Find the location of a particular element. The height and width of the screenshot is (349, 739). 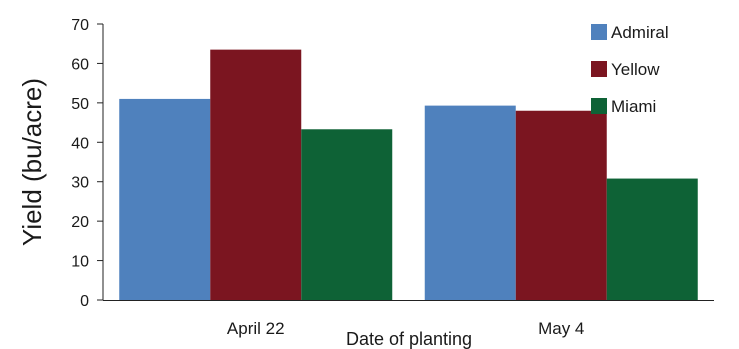

legend-swatch-admiral is located at coordinates (599, 32).